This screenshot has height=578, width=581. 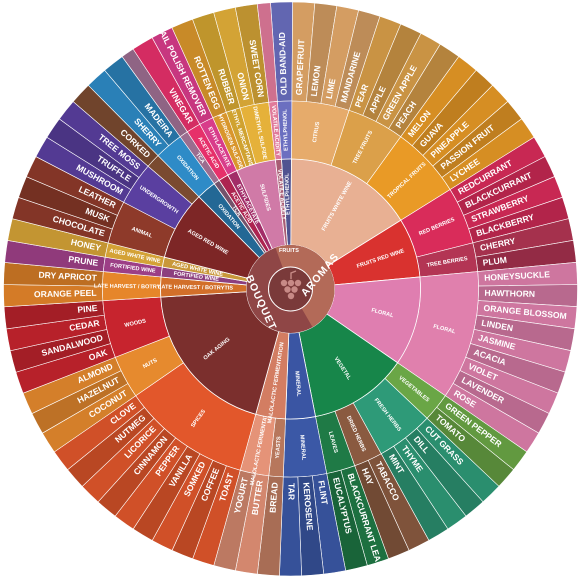 I want to click on item-label: HAWTHORN, so click(x=509, y=293).